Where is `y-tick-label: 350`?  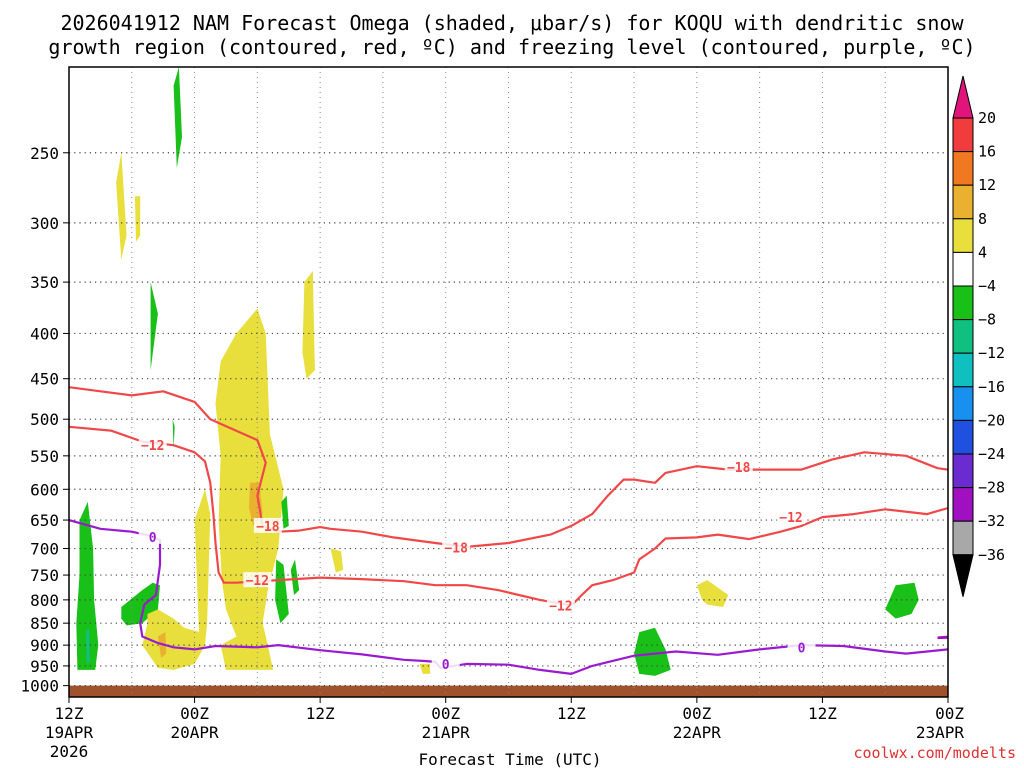
y-tick-label: 350 is located at coordinates (44, 282).